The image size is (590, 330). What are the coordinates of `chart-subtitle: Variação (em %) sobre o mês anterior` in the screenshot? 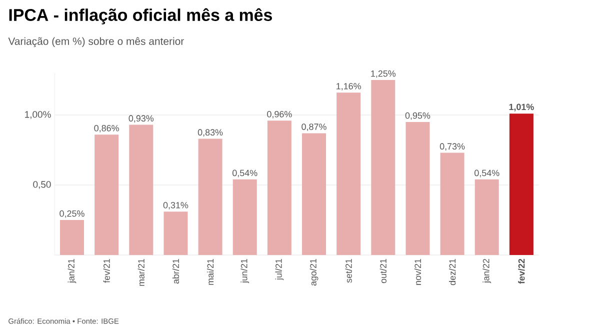 It's located at (96, 42).